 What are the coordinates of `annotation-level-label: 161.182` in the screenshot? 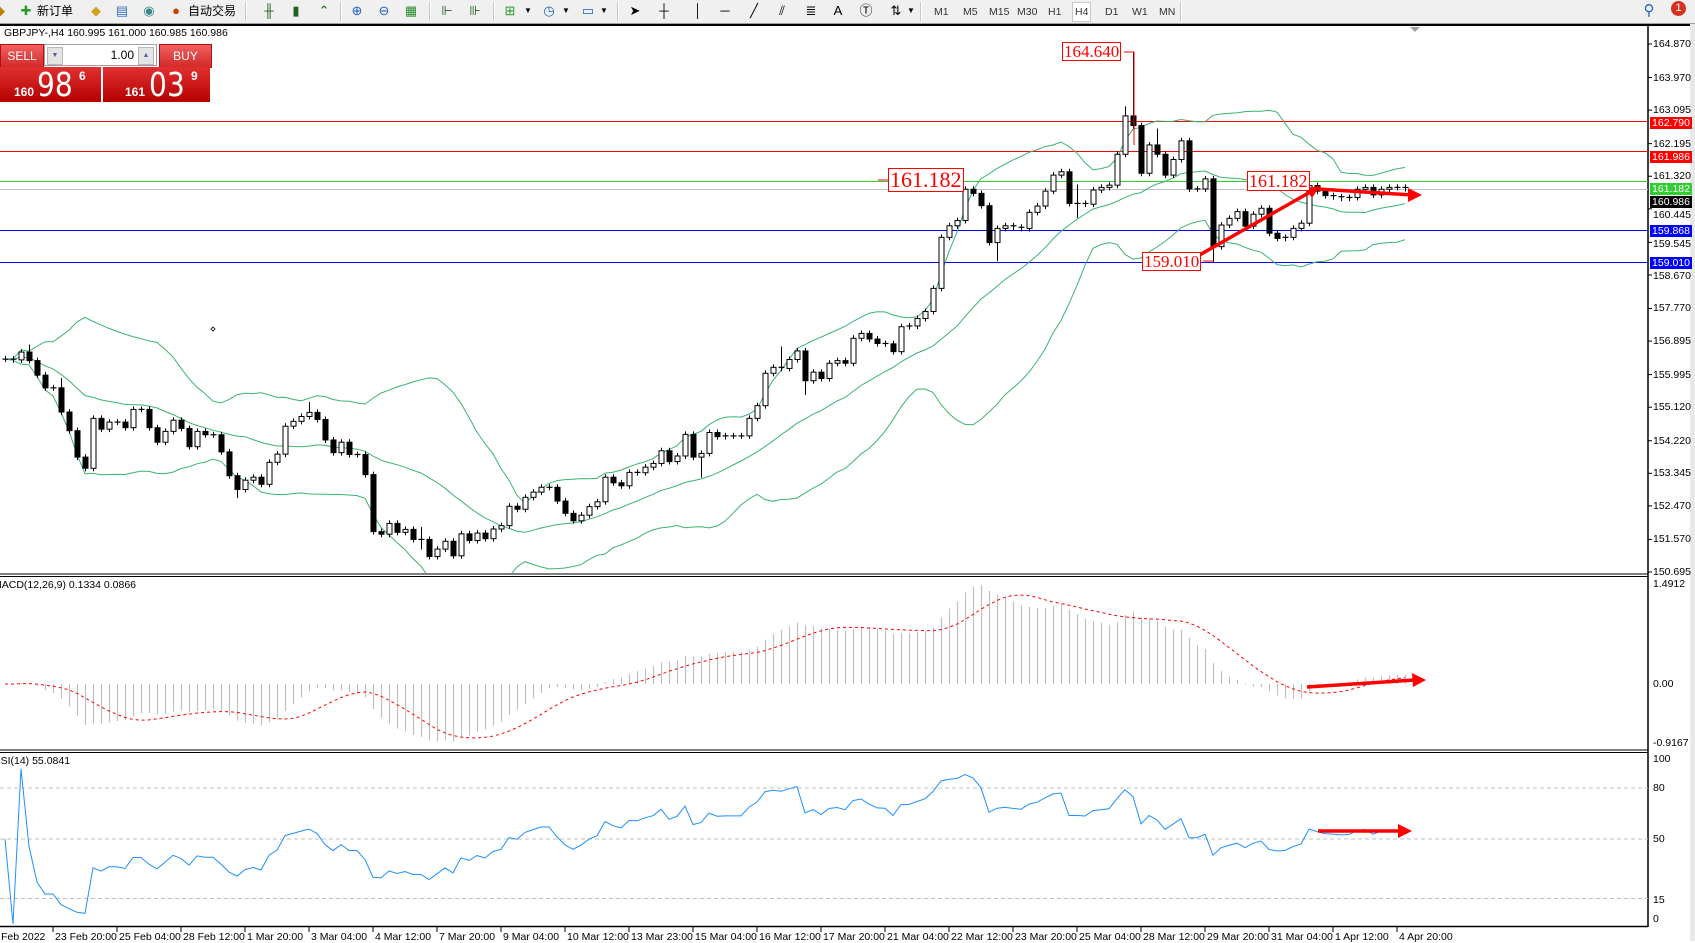 It's located at (926, 179).